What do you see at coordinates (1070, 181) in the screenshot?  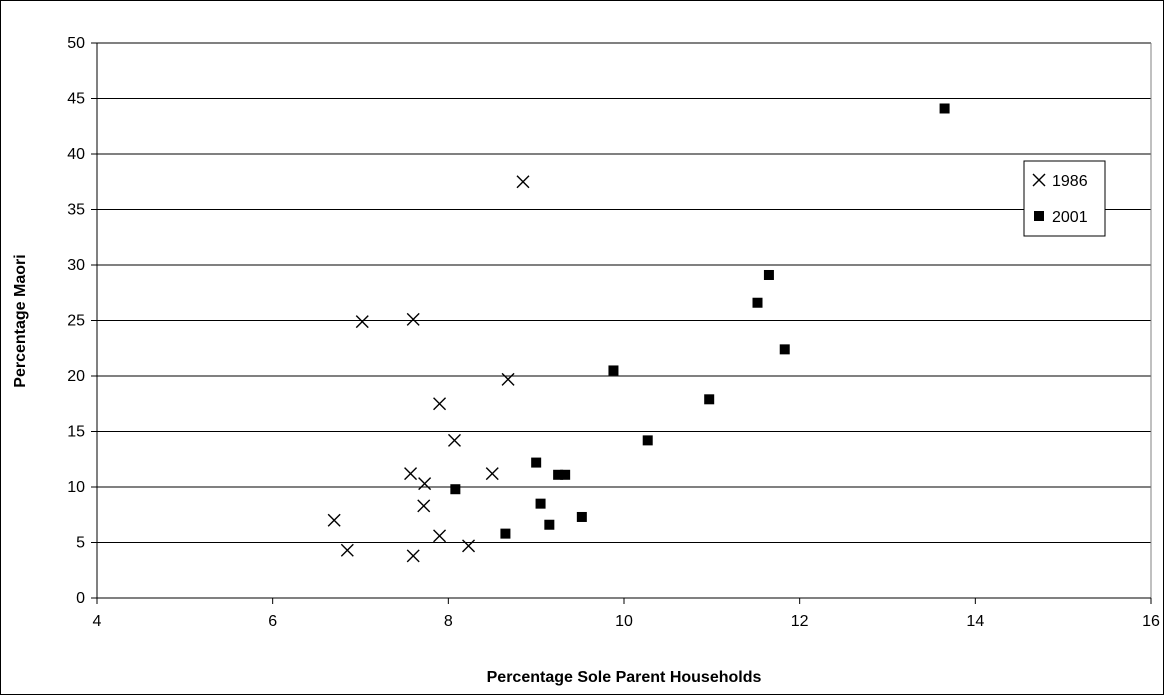 I see `legend-label-1986: 1986` at bounding box center [1070, 181].